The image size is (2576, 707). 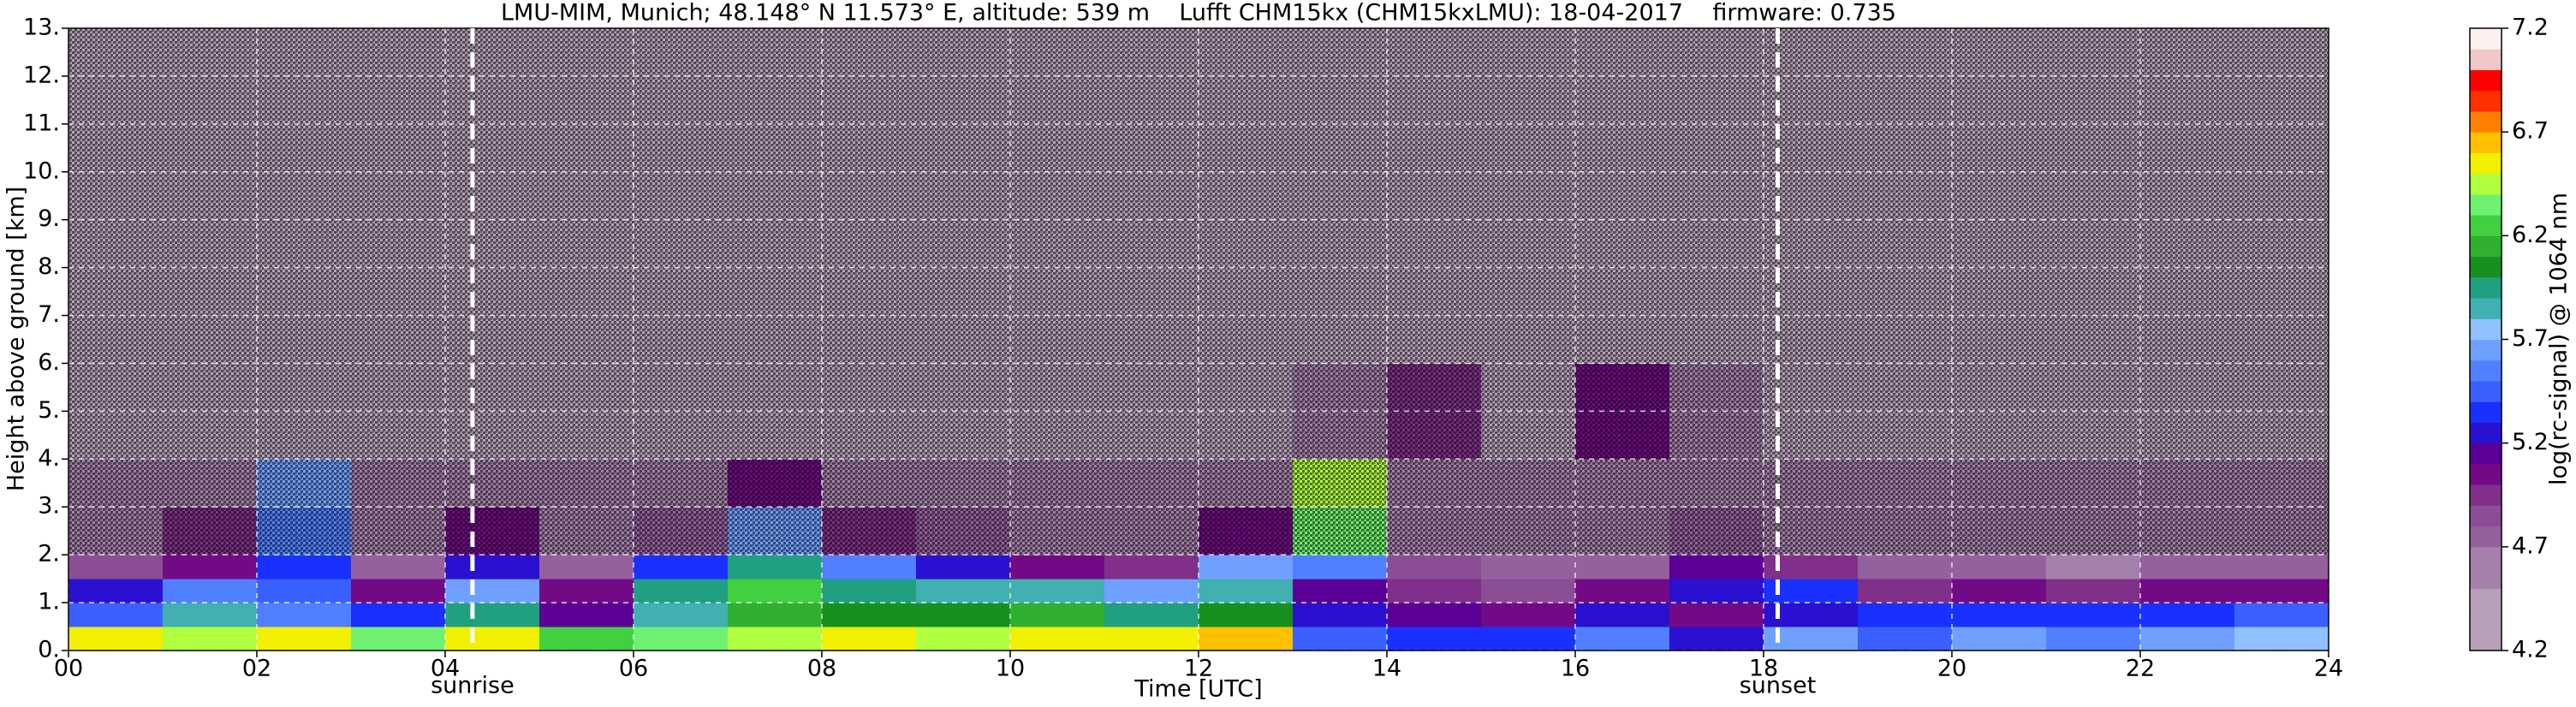 I want to click on colorbar-tick-label: 7.2, so click(x=2531, y=28).